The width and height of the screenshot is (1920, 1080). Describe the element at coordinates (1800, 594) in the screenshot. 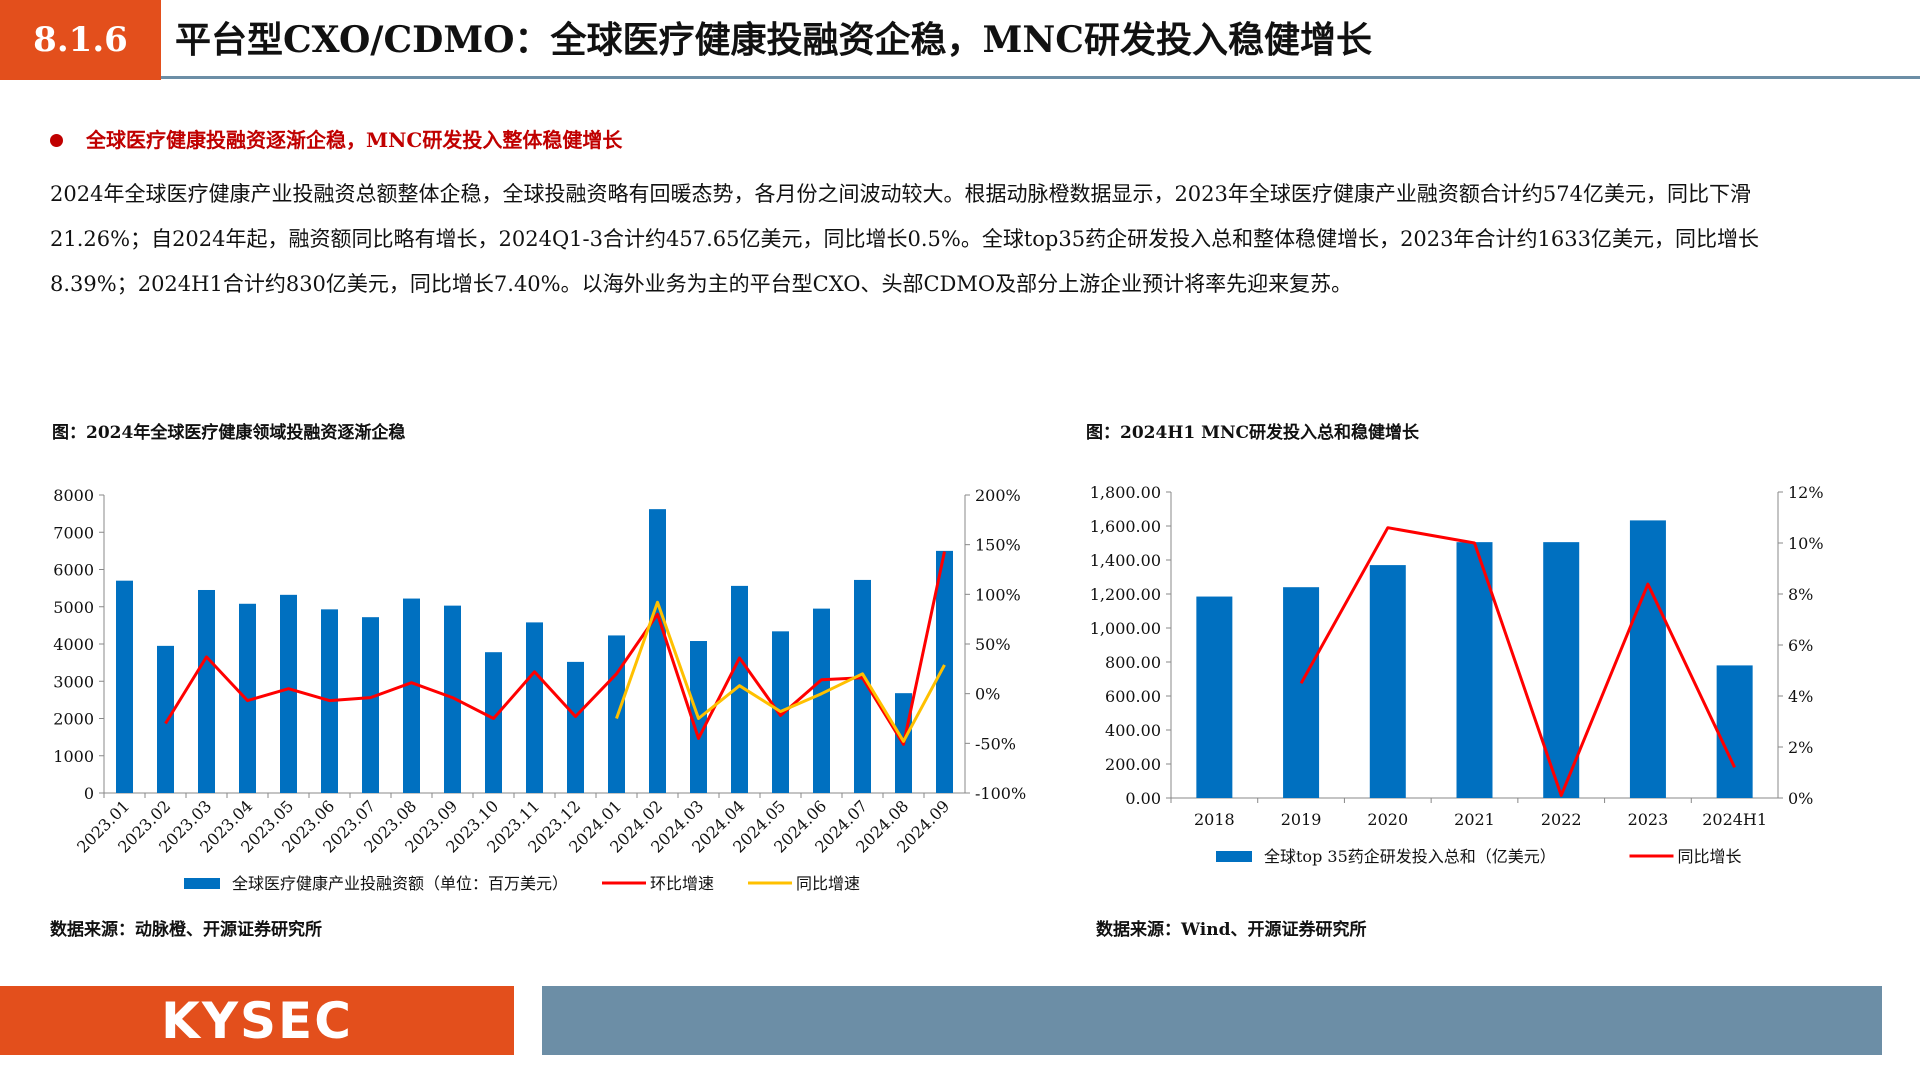

I see `y-tick-label-right: 8%` at that location.